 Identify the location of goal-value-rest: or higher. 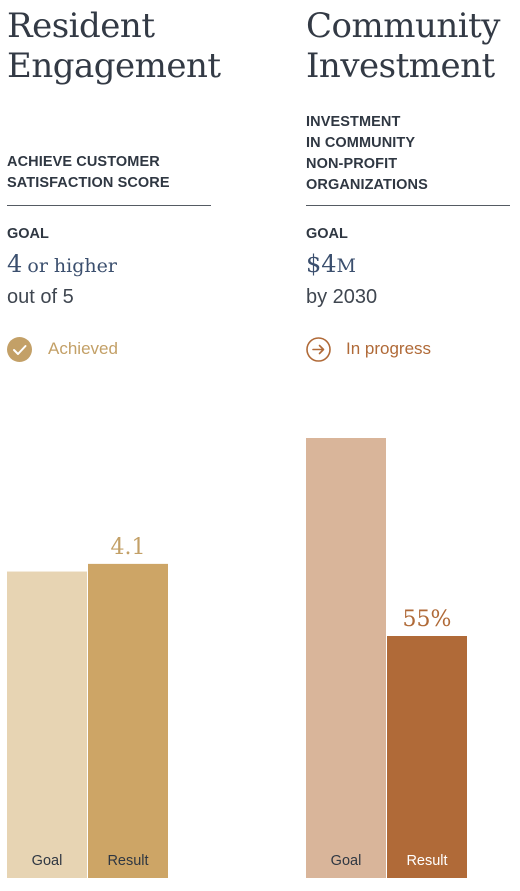
(72, 266).